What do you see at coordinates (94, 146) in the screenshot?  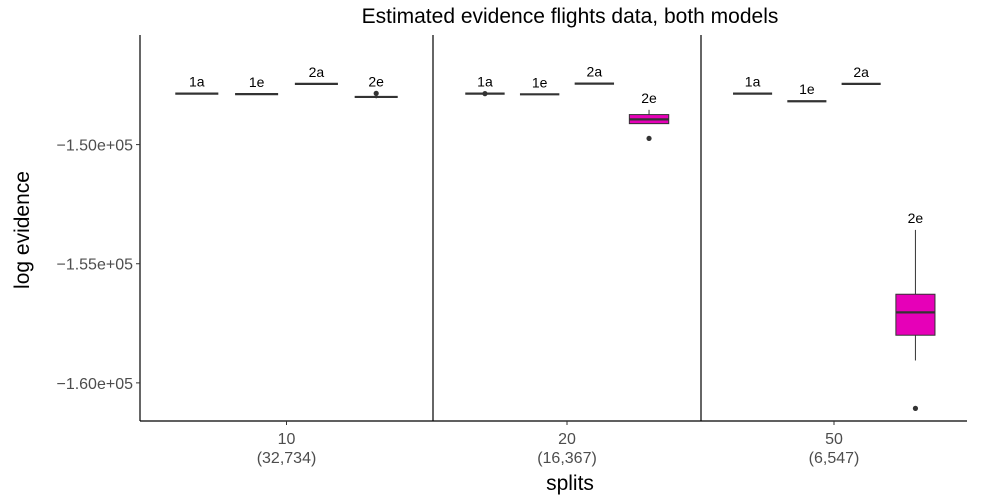 I see `y-tick-label: −1.50e+05` at bounding box center [94, 146].